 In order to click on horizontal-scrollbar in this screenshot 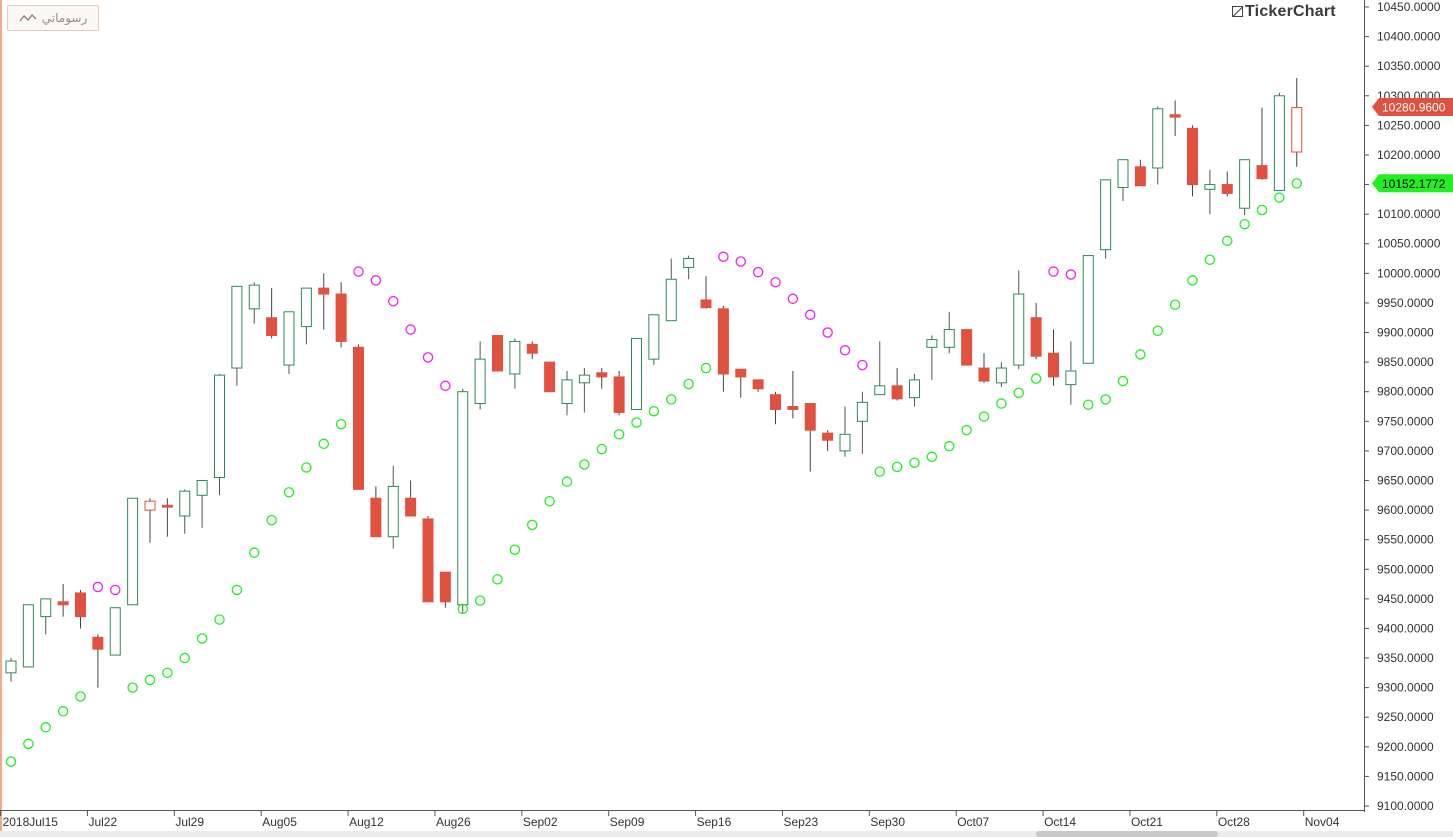, I will do `click(726, 834)`.